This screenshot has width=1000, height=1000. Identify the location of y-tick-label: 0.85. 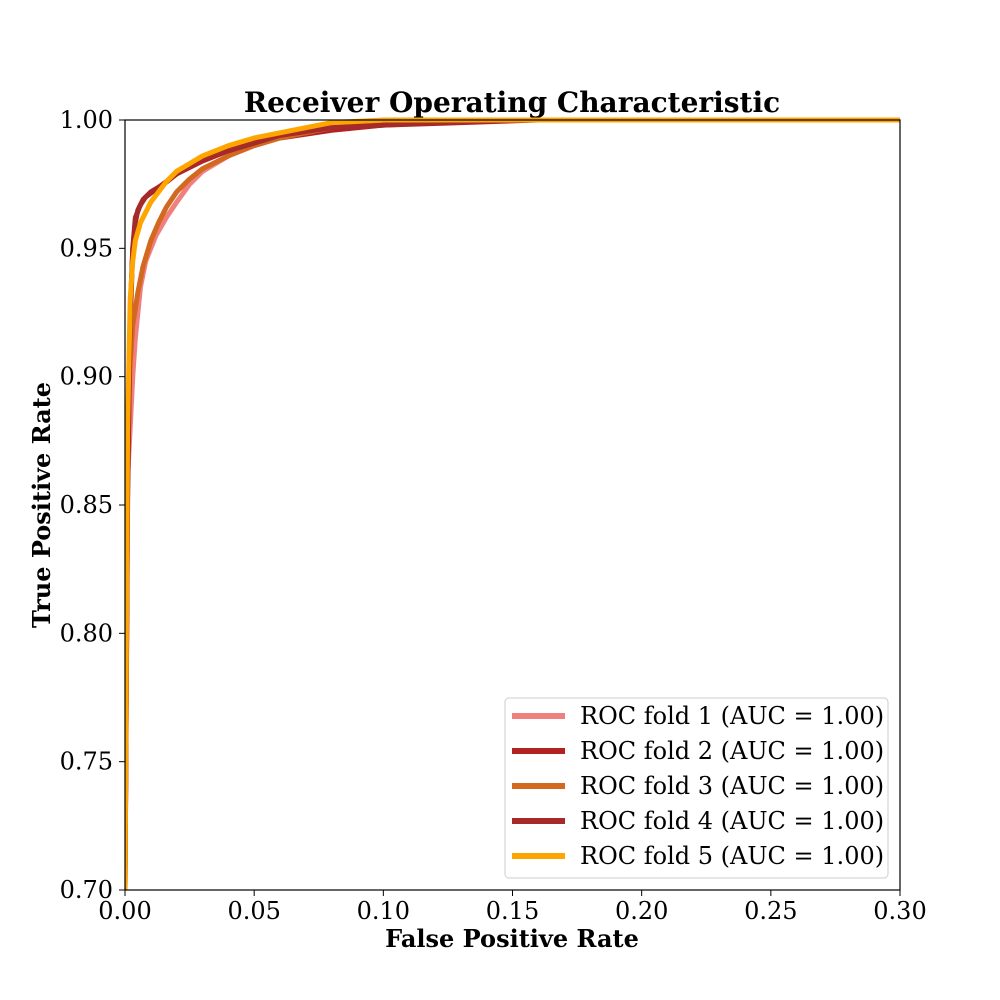
(86, 505).